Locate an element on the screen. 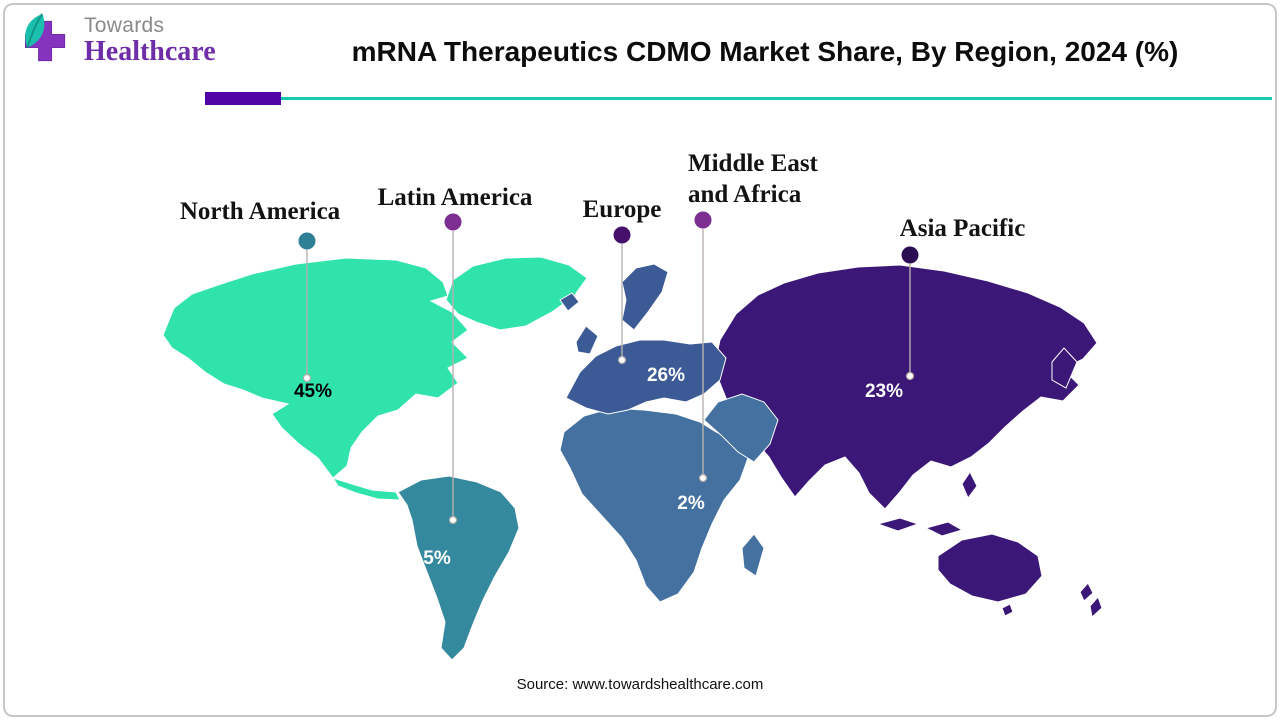  region-shape-central-america is located at coordinates (366, 489).